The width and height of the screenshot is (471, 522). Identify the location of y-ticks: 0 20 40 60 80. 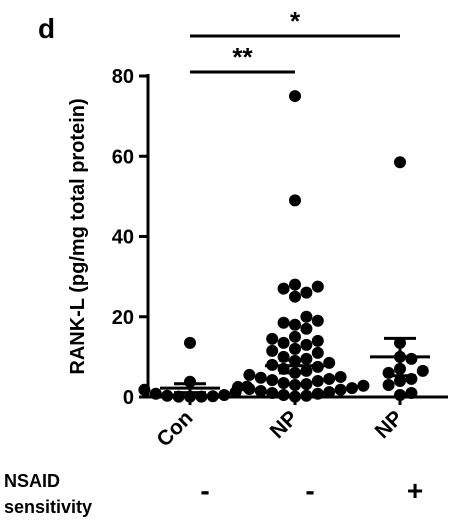
(130, 237).